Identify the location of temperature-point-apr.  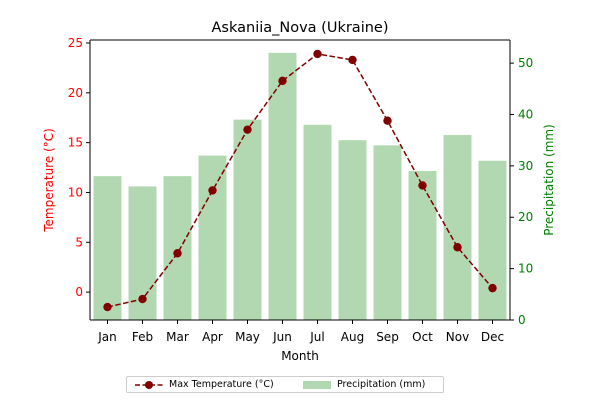
(212, 190).